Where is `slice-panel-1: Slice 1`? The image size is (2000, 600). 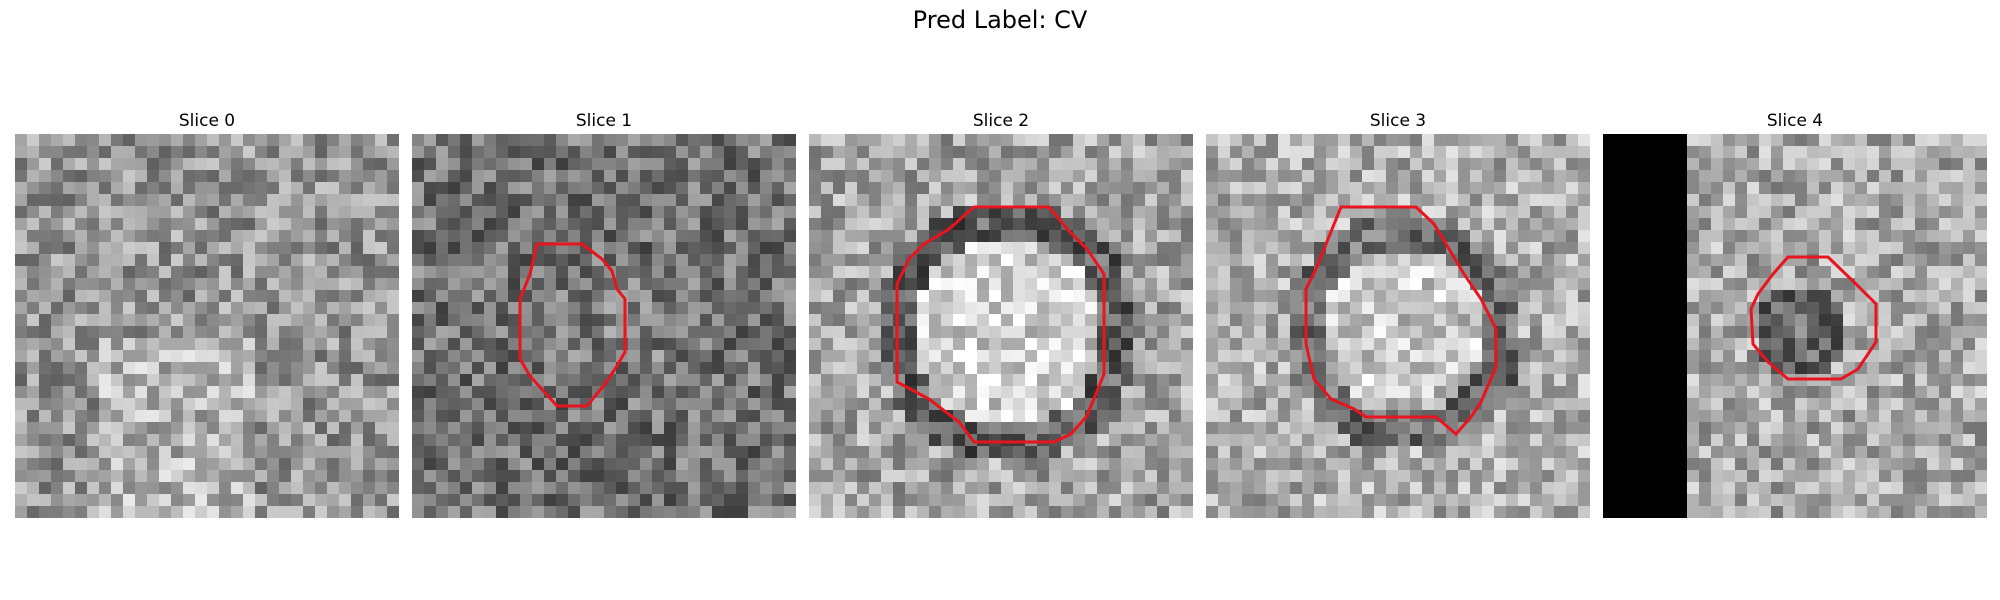 slice-panel-1: Slice 1 is located at coordinates (604, 313).